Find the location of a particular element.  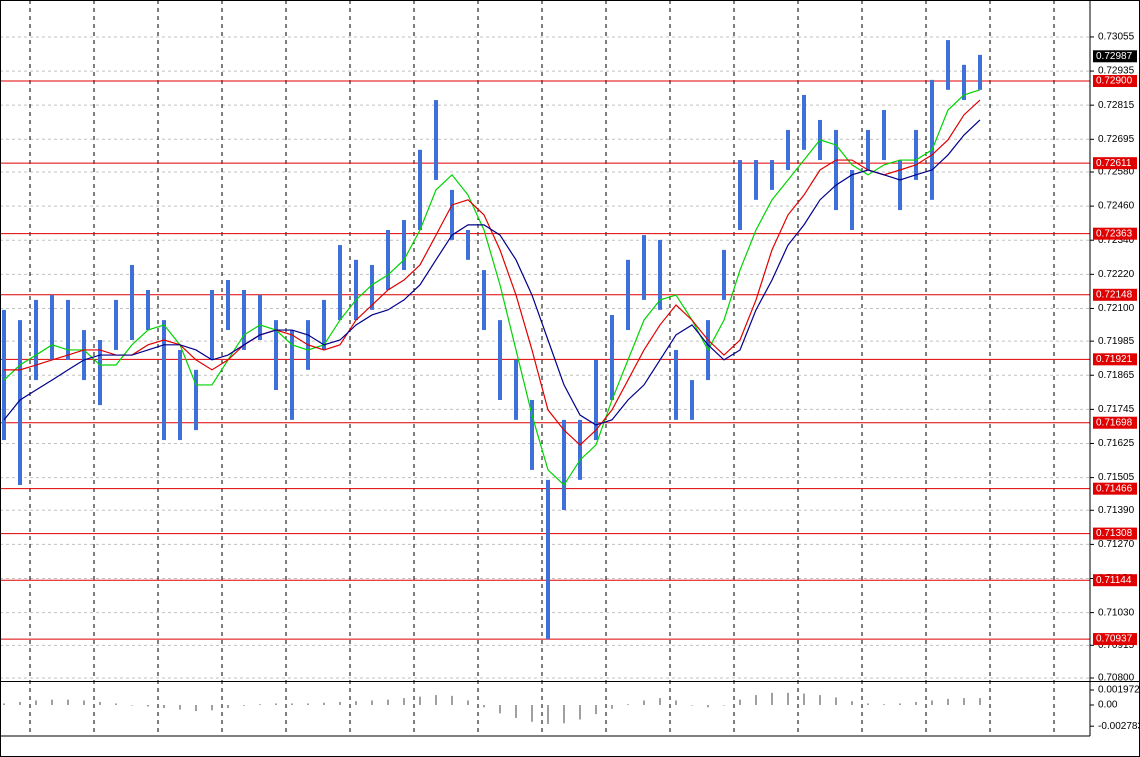

y-tick-label: 0.71745 is located at coordinates (1116, 409).